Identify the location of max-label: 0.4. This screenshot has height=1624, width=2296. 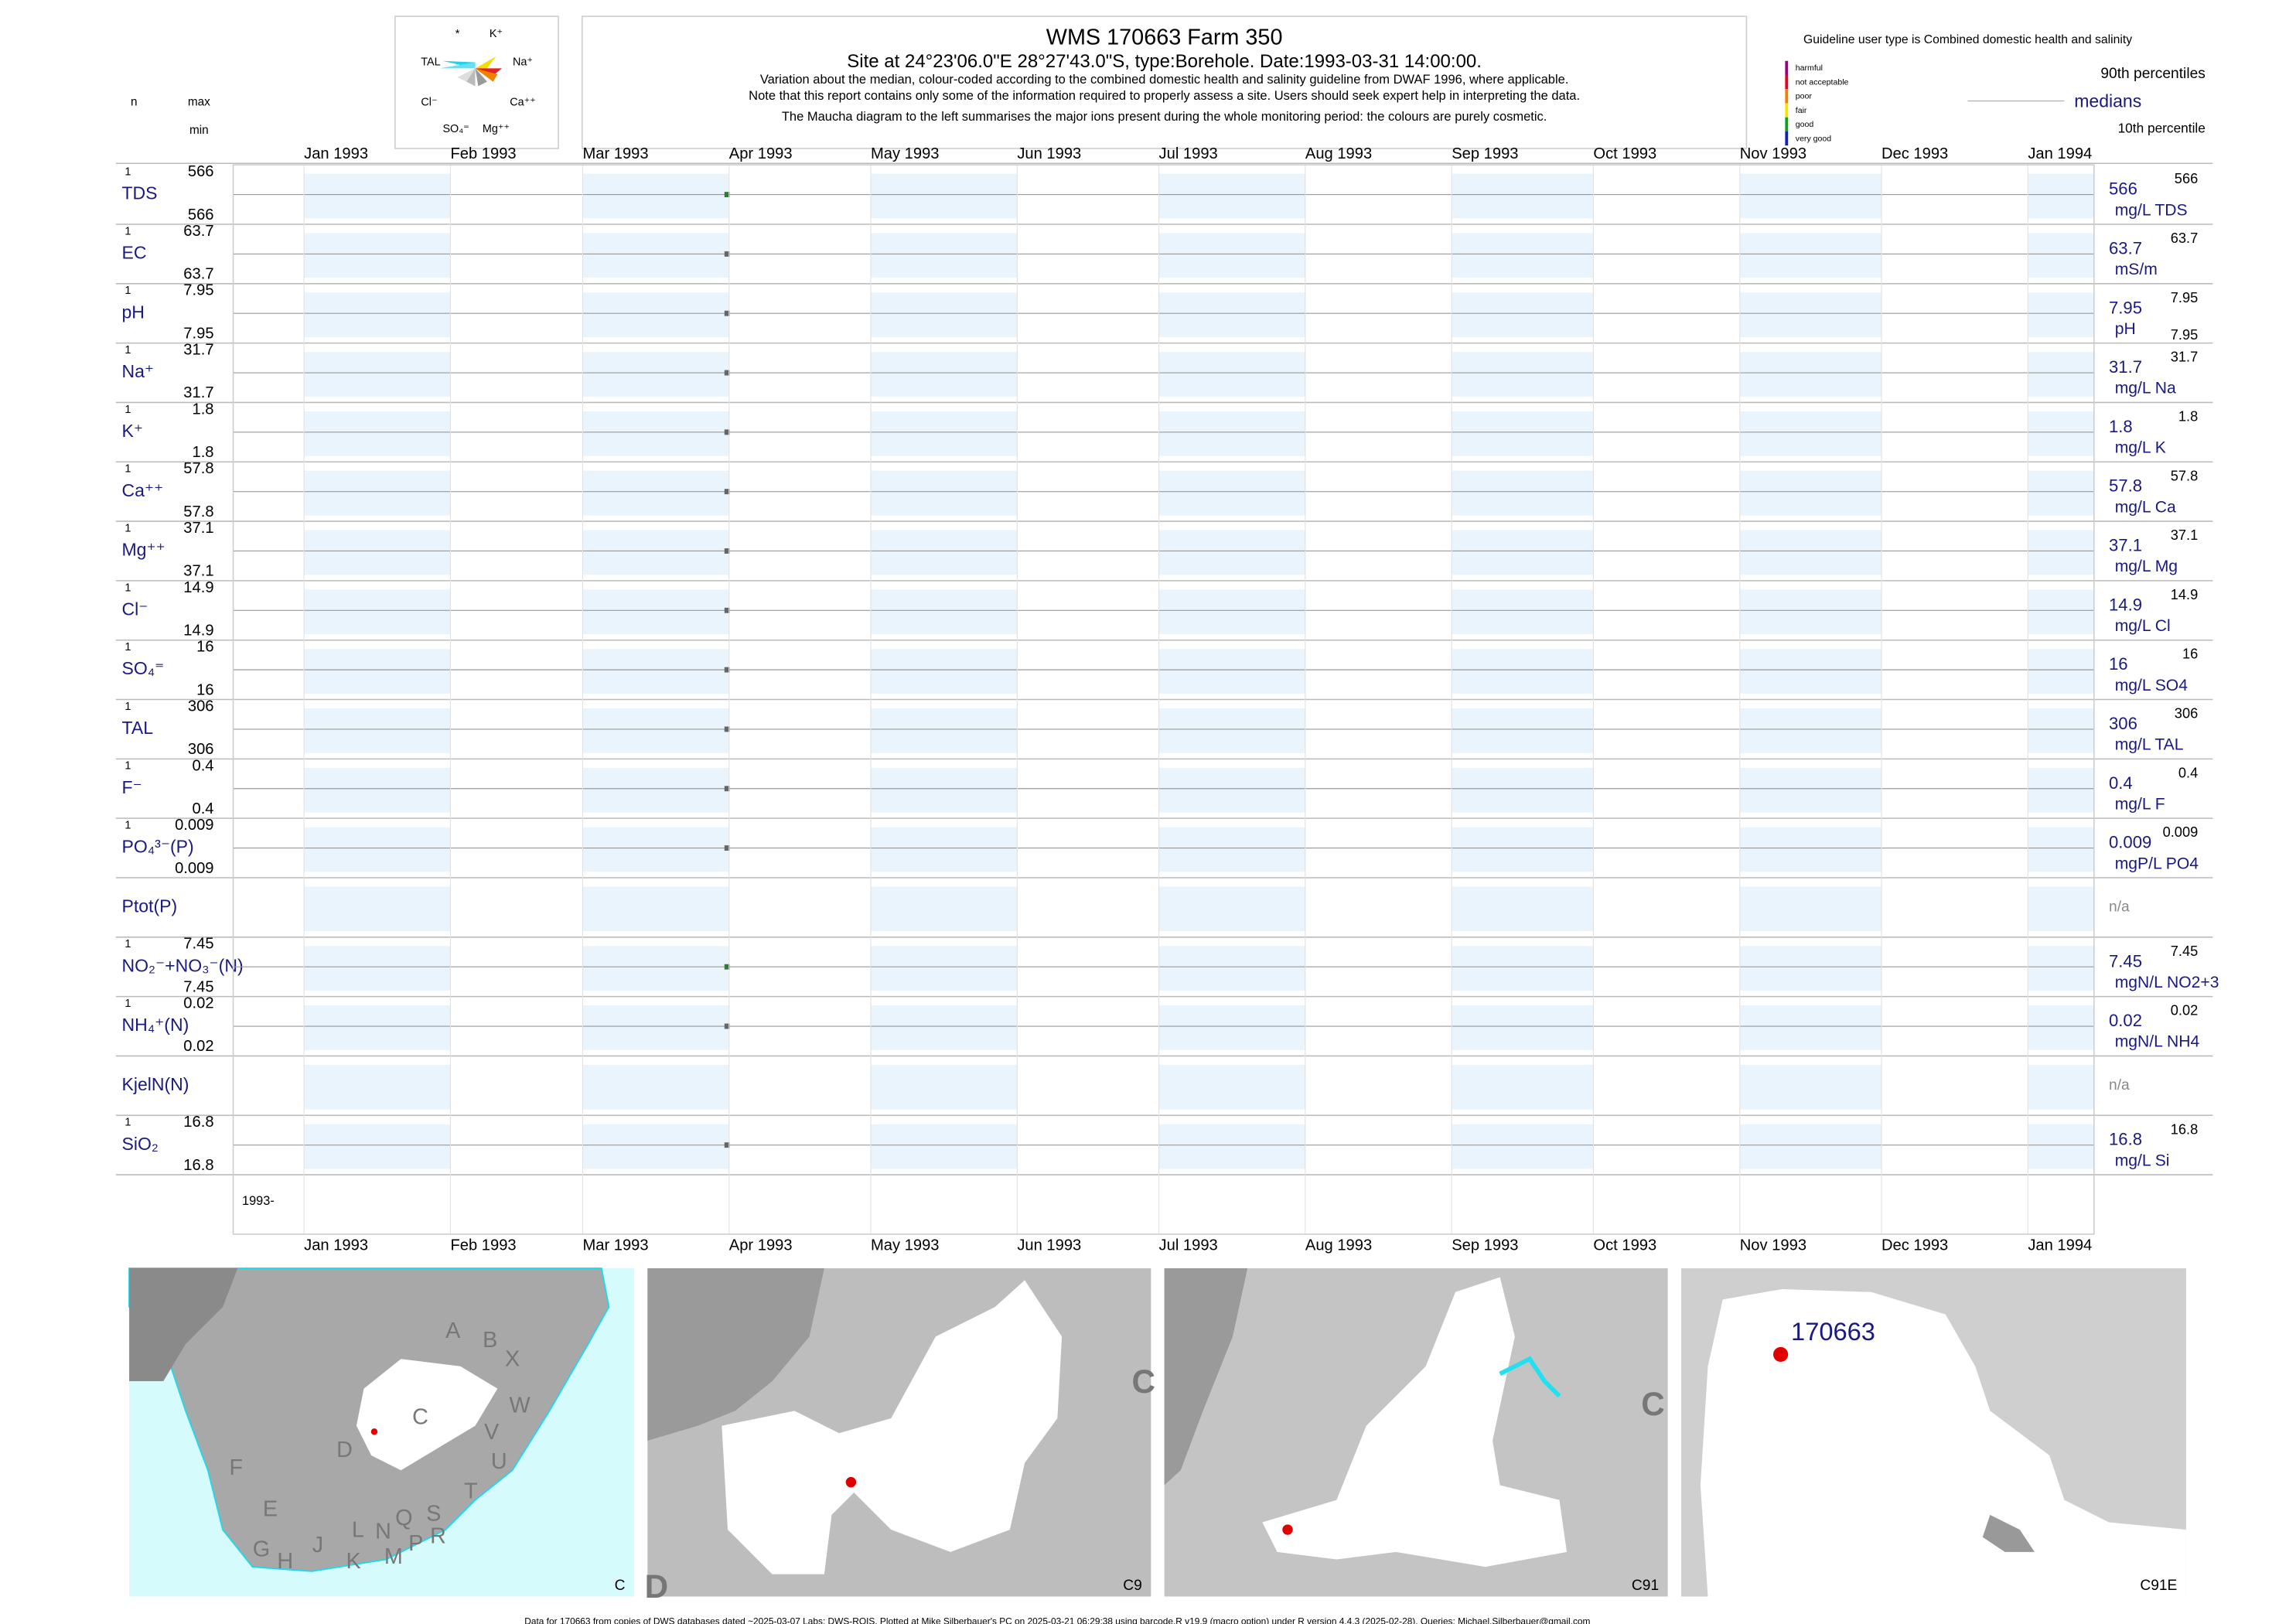
(203, 765).